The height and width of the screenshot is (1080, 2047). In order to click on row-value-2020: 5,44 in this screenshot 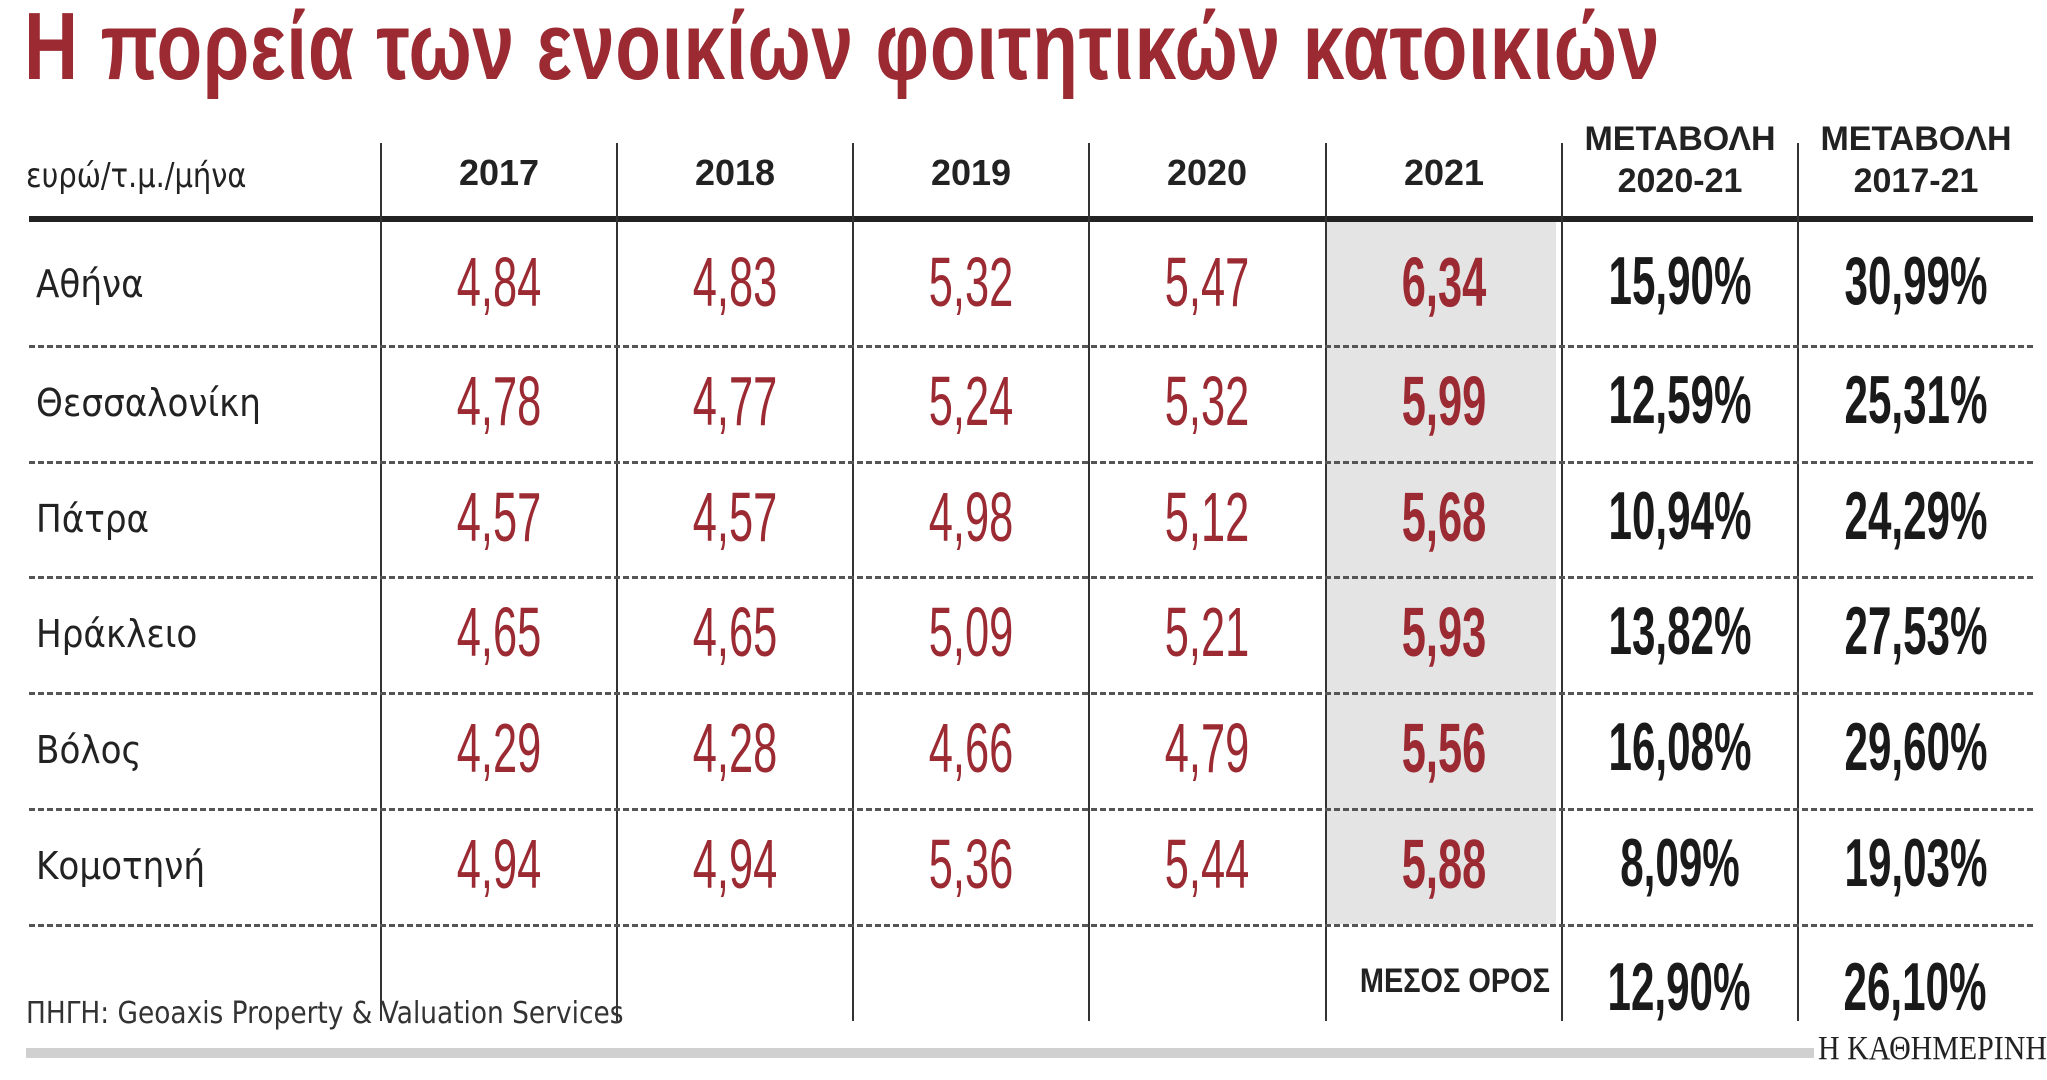, I will do `click(1207, 864)`.